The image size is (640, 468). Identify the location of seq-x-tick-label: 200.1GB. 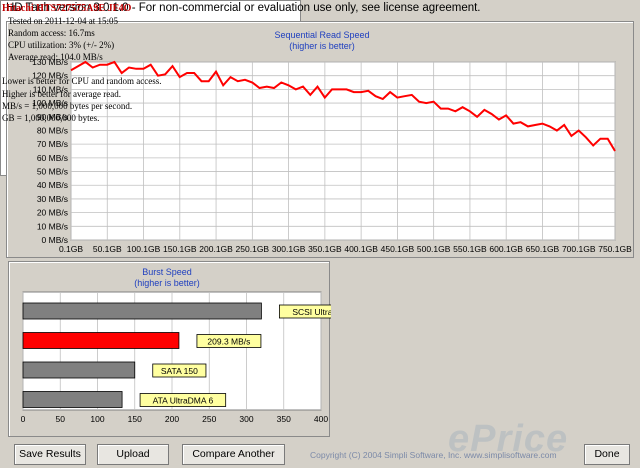
(216, 249).